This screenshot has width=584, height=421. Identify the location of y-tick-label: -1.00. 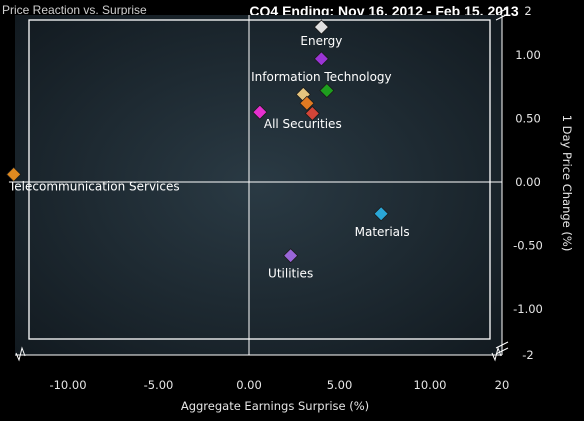
(528, 309).